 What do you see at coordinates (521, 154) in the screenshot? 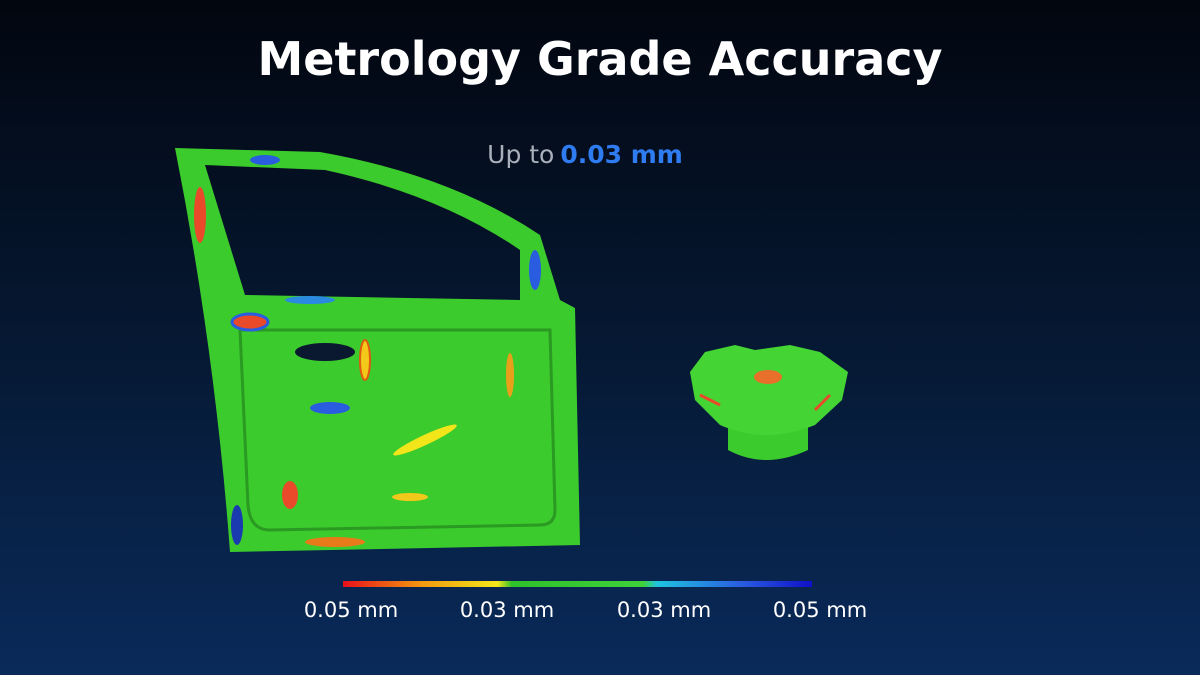
I see `subtitle-prefix: Up to` at bounding box center [521, 154].